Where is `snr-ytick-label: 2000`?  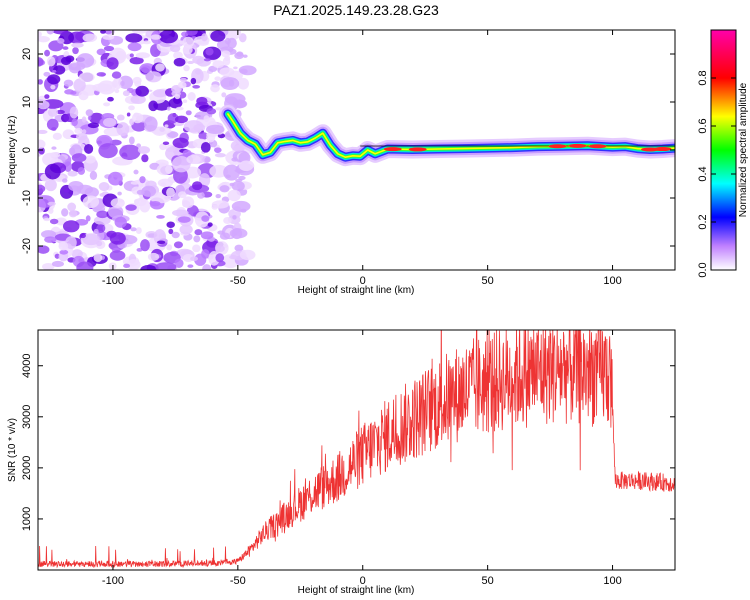 snr-ytick-label: 2000 is located at coordinates (27, 468).